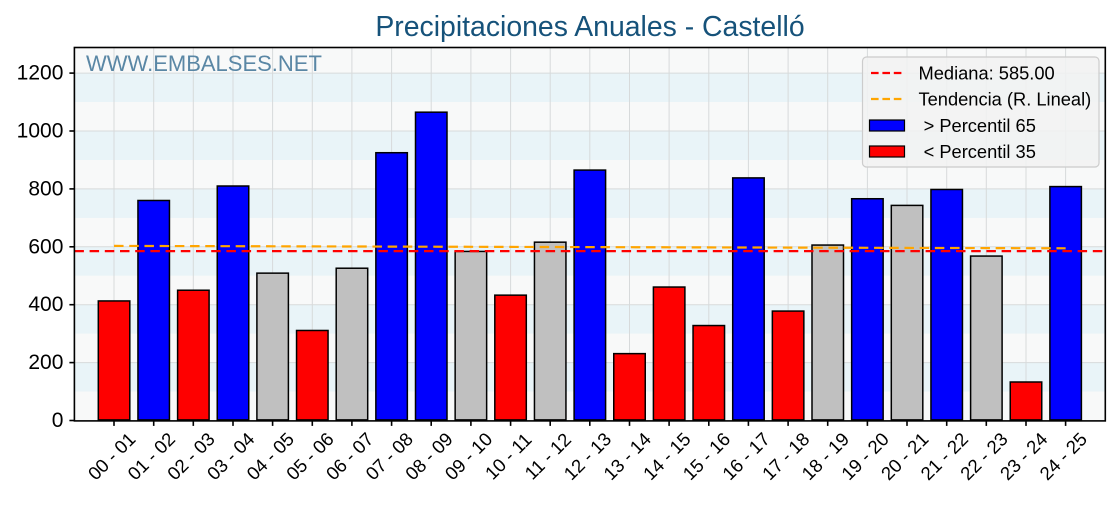  I want to click on svg-text: < Percentil 35, so click(977, 151).